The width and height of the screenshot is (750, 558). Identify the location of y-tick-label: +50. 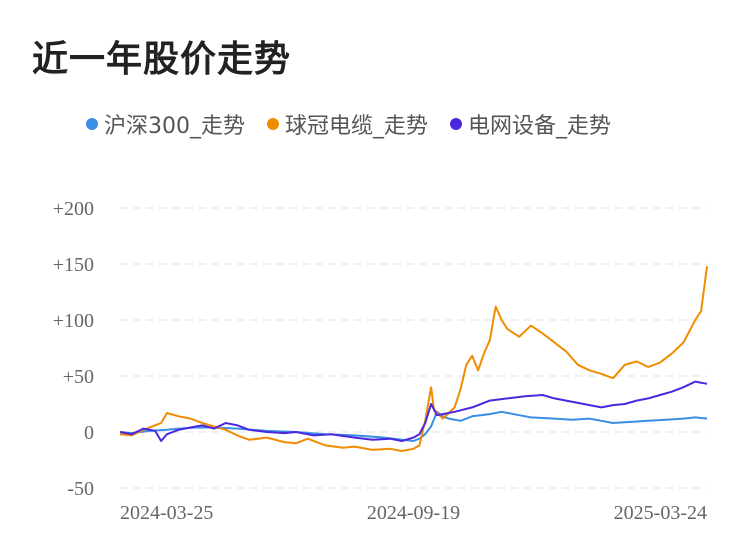
(78, 377).